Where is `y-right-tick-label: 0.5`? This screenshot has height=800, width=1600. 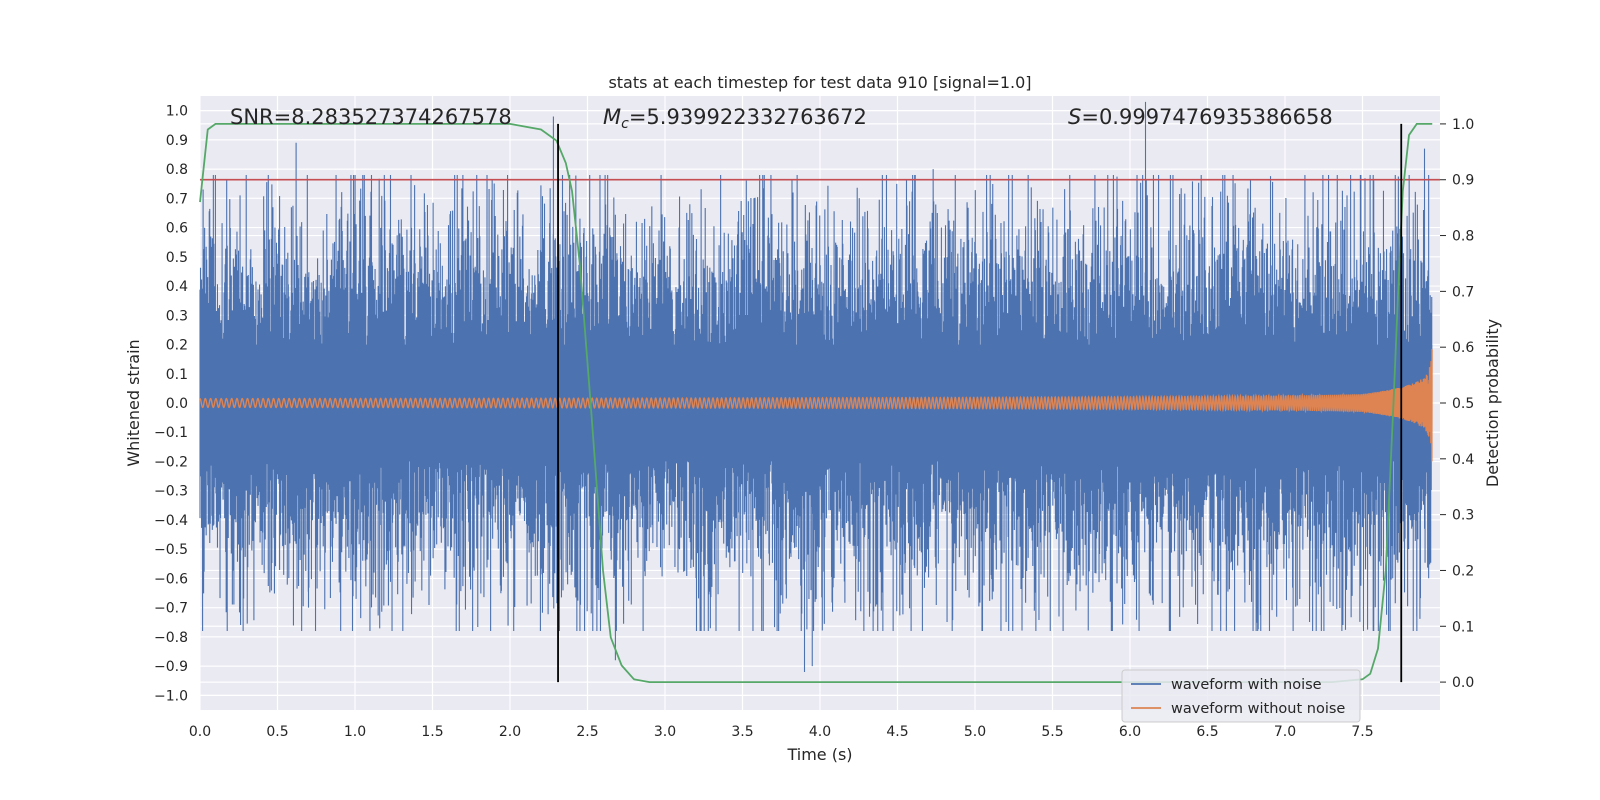
y-right-tick-label: 0.5 is located at coordinates (1463, 404).